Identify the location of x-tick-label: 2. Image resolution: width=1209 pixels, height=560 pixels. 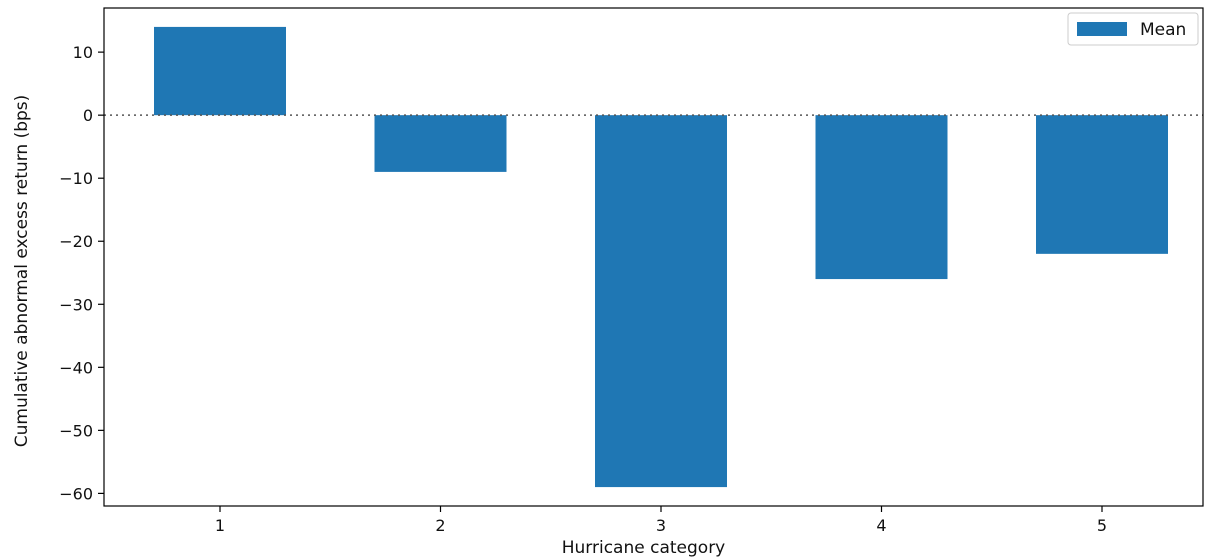
(440, 525).